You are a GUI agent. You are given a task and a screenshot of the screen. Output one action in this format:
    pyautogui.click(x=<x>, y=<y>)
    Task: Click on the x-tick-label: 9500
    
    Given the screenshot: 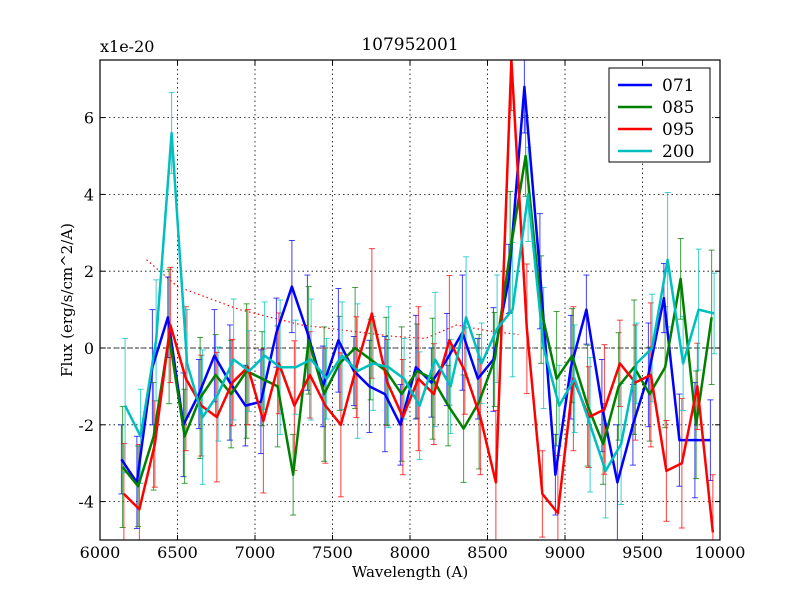 What is the action you would take?
    pyautogui.click(x=642, y=552)
    